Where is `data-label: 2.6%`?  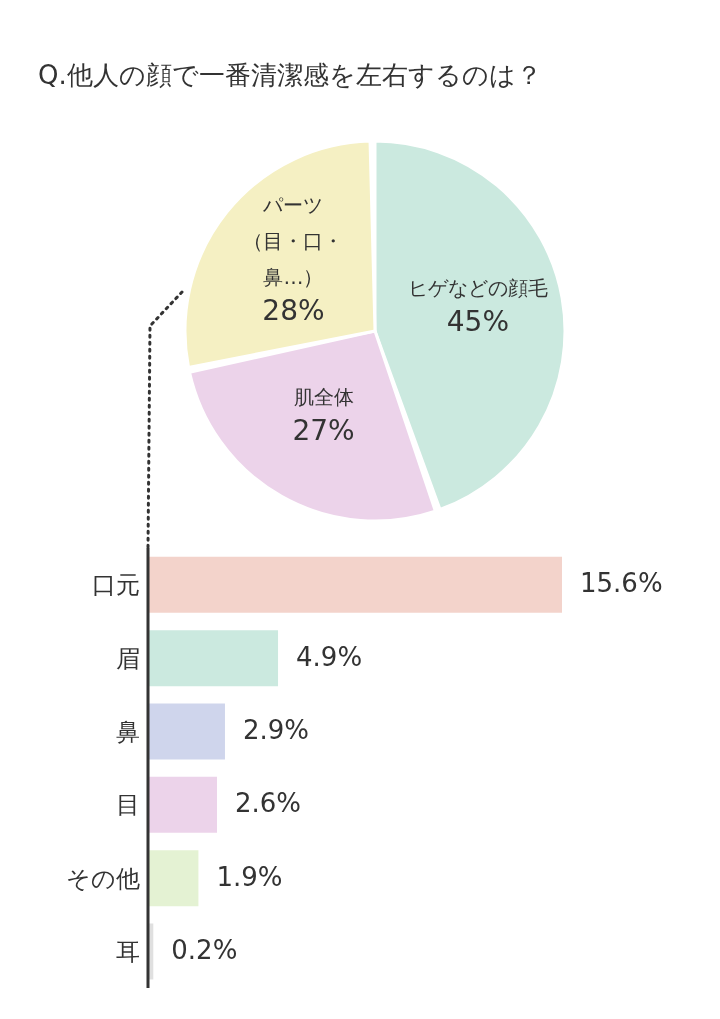
data-label: 2.6% is located at coordinates (268, 803).